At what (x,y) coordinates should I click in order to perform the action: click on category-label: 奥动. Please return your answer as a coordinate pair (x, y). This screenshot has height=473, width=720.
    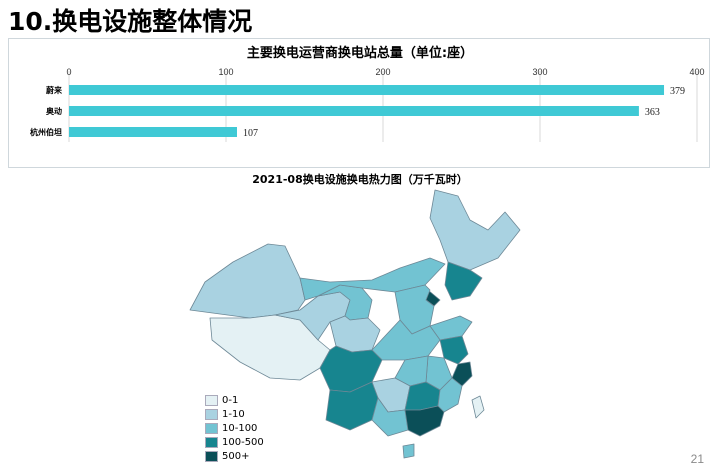
    Looking at the image, I should click on (53, 111).